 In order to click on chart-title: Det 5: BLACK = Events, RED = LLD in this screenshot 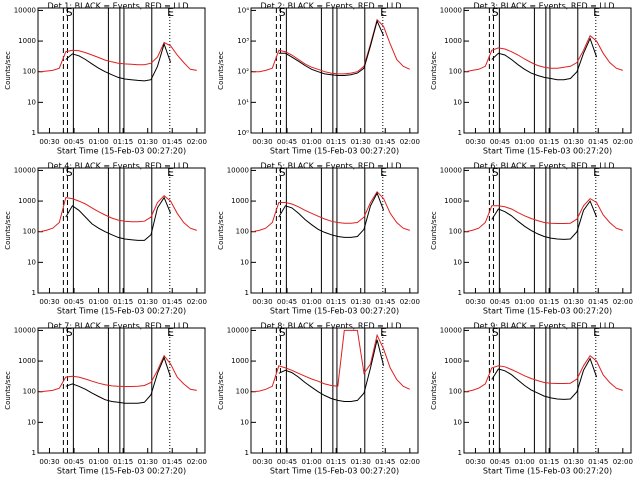, I will do `click(331, 166)`.